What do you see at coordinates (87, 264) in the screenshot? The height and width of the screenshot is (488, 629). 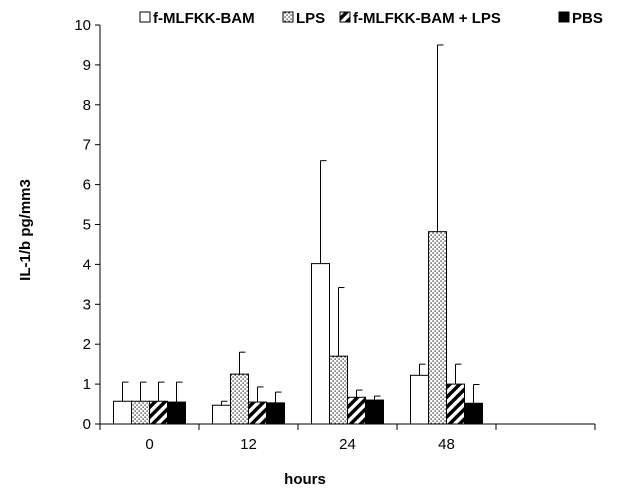 I see `y-tick-label: 4` at bounding box center [87, 264].